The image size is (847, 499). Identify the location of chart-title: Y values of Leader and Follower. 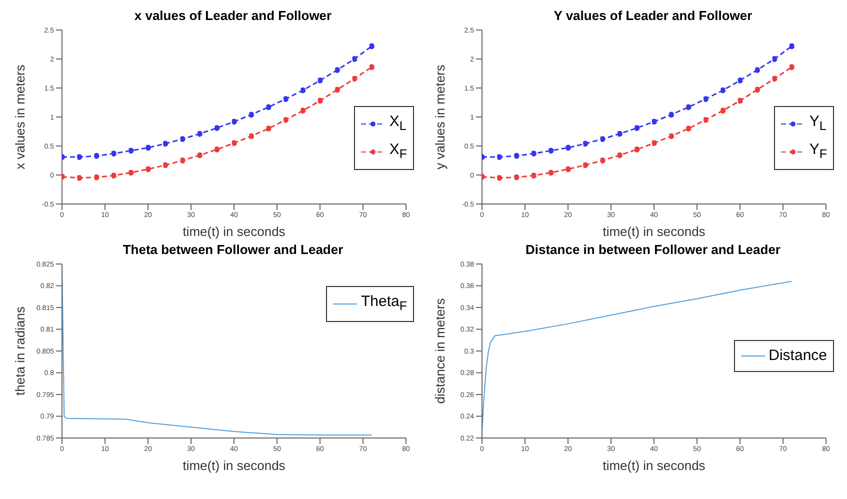
(653, 16).